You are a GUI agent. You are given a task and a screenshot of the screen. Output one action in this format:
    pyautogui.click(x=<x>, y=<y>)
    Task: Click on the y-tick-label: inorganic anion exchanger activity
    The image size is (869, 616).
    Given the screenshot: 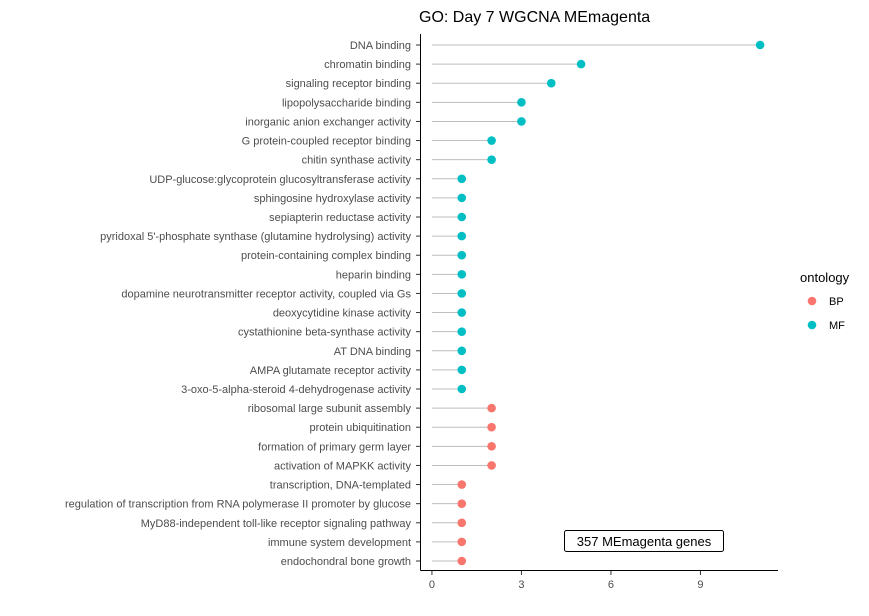 What is the action you would take?
    pyautogui.click(x=328, y=122)
    